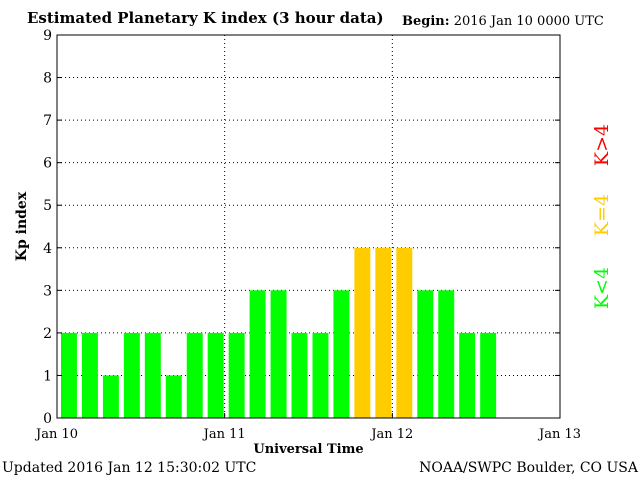 The image size is (640, 480). I want to click on legend-item-moderate: K=4, so click(602, 215).